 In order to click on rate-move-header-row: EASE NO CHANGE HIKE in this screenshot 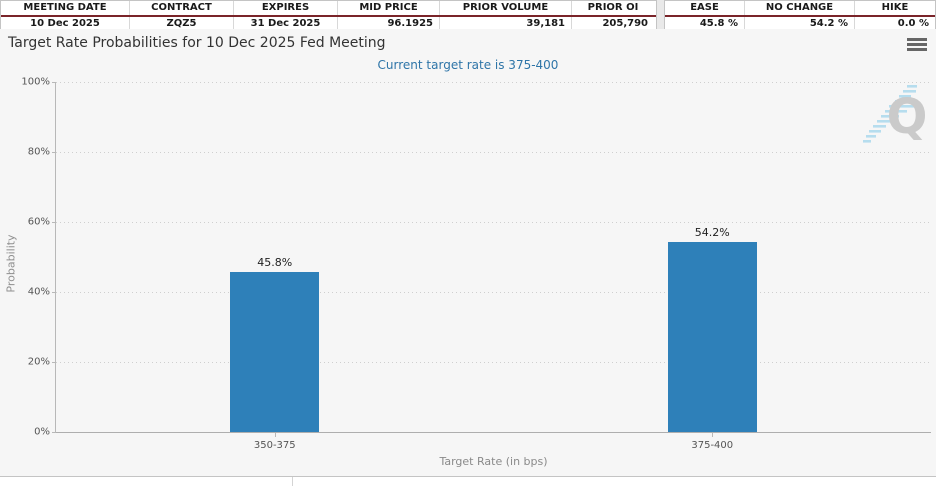, I will do `click(800, 9)`.